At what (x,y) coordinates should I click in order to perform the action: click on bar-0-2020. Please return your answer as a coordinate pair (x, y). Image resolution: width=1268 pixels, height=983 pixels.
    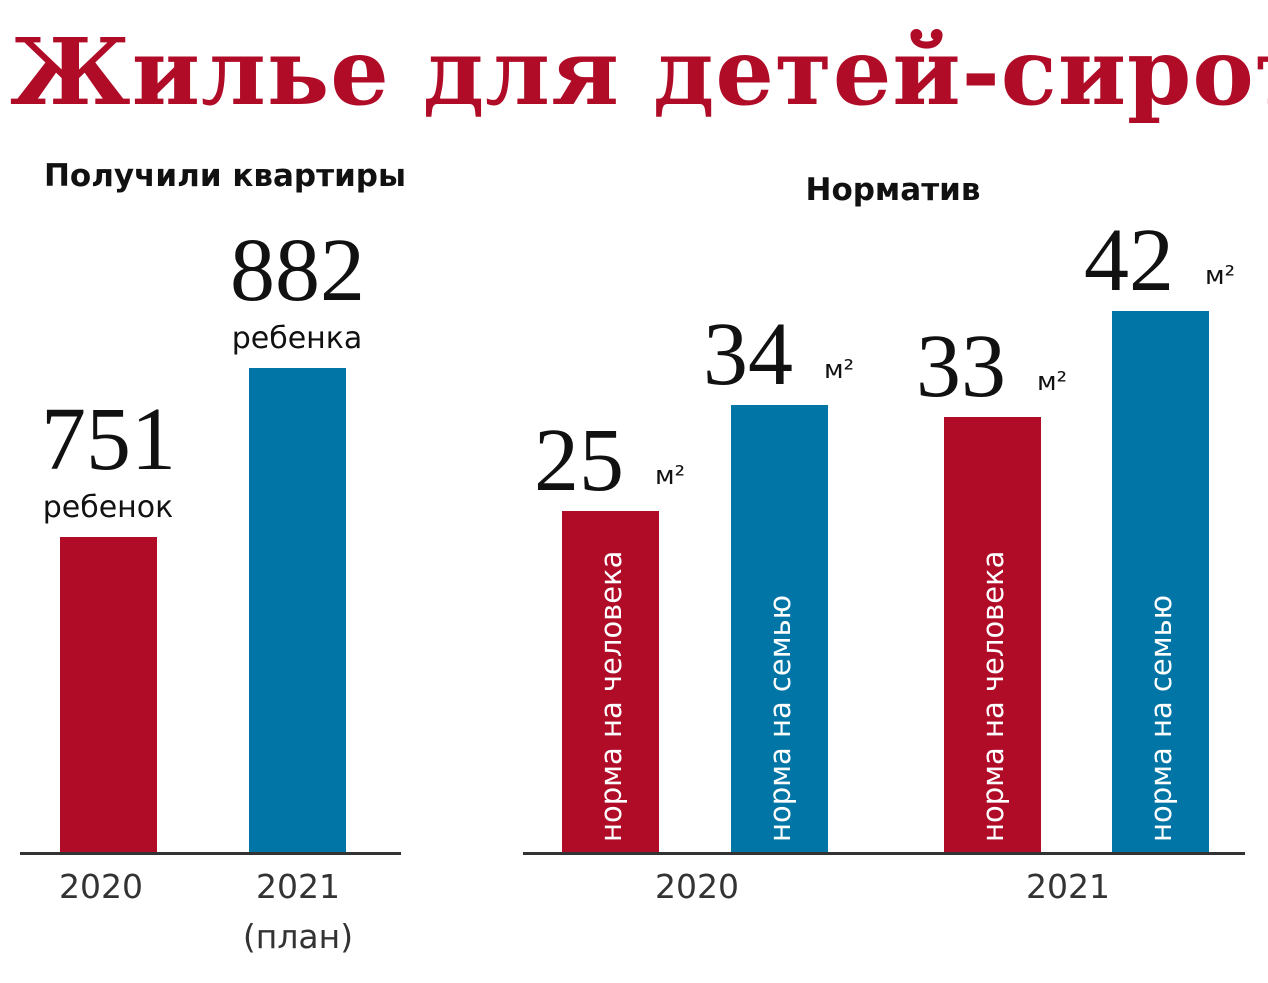
    Looking at the image, I should click on (610, 681).